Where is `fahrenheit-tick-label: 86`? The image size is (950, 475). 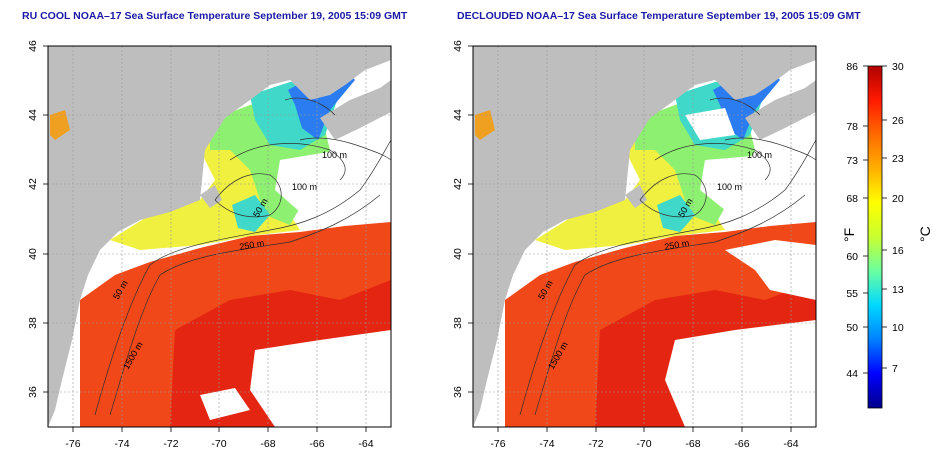
fahrenheit-tick-label: 86 is located at coordinates (852, 67).